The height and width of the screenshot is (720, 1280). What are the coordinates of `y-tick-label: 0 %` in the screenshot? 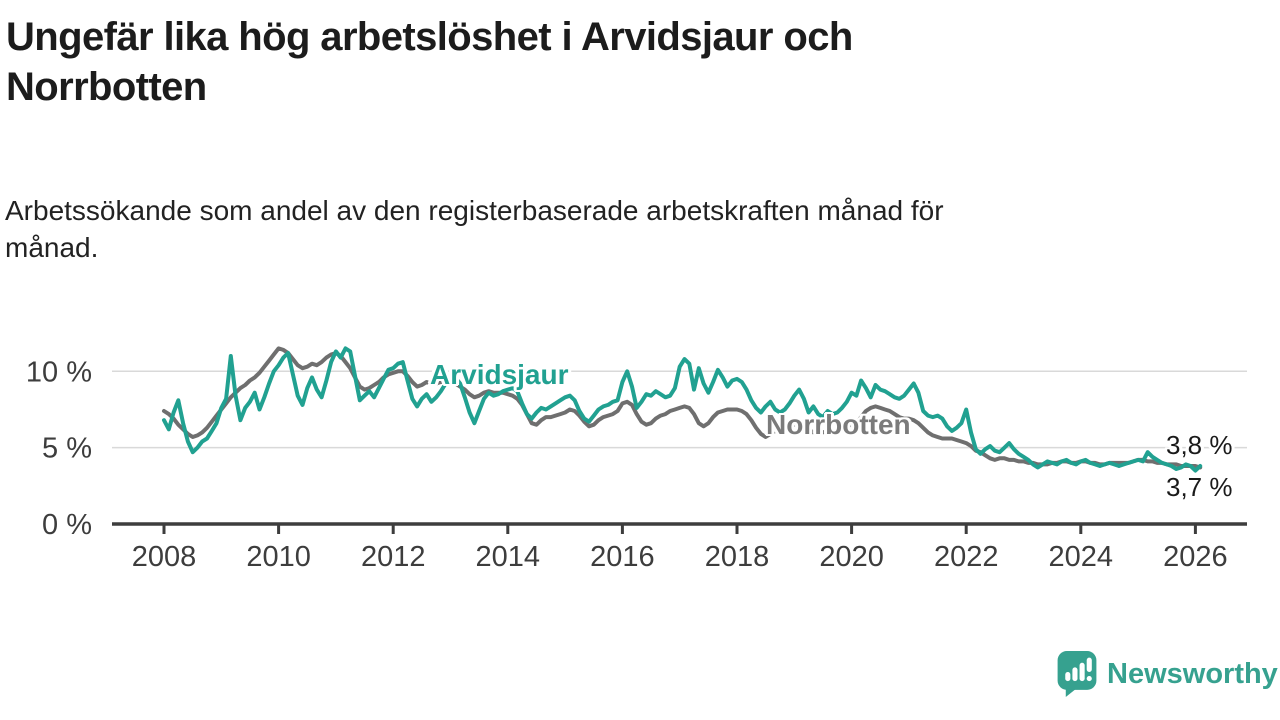 It's located at (67, 525).